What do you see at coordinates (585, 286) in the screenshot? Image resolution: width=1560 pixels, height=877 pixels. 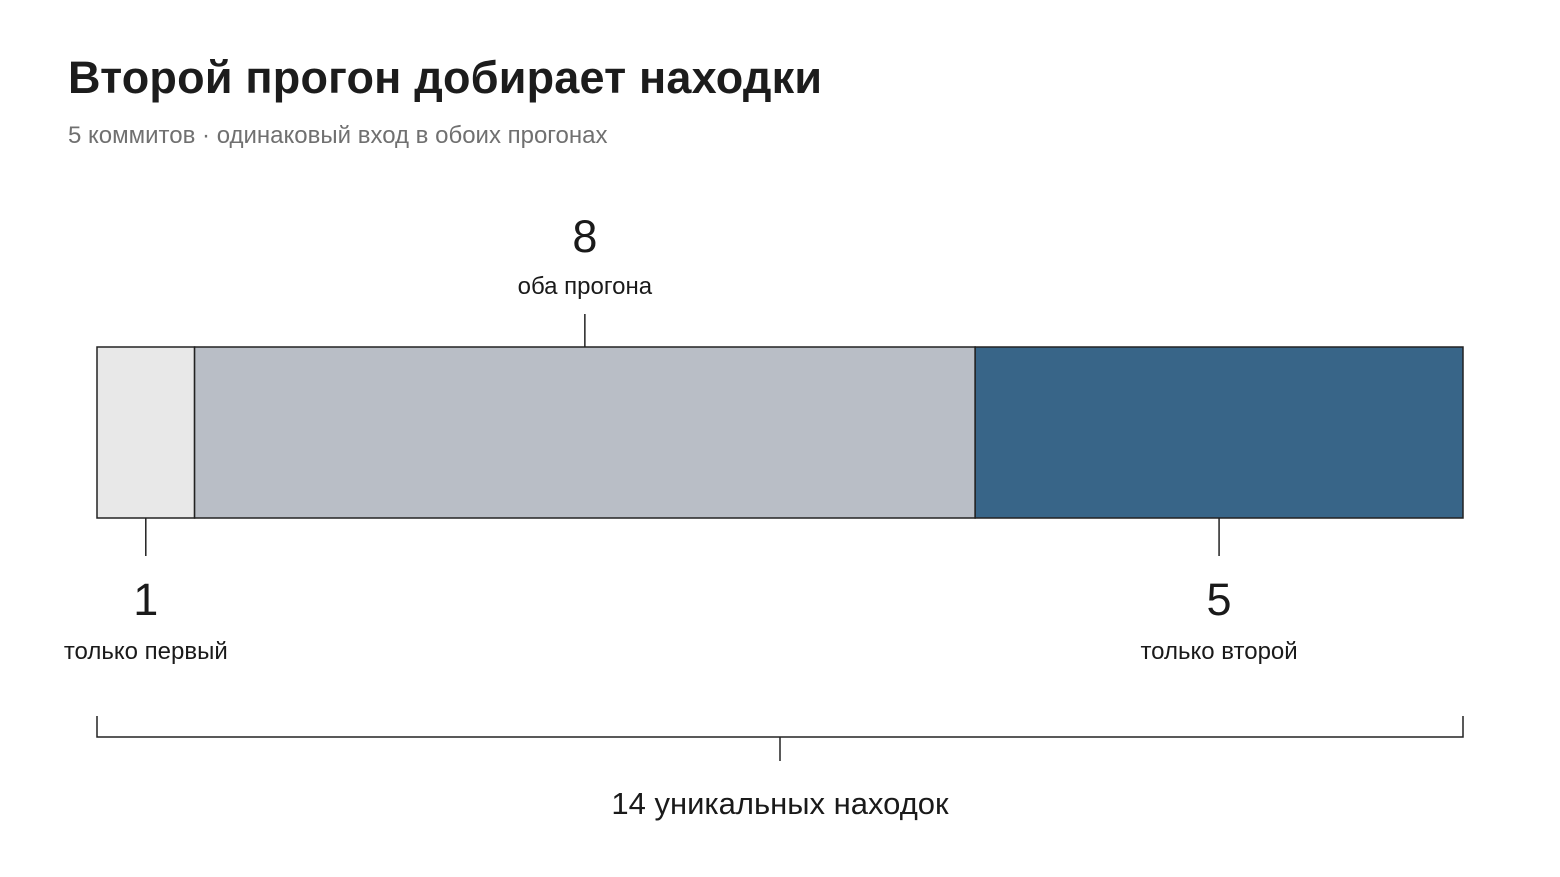 I see `category-label-both-runs: оба прогона` at bounding box center [585, 286].